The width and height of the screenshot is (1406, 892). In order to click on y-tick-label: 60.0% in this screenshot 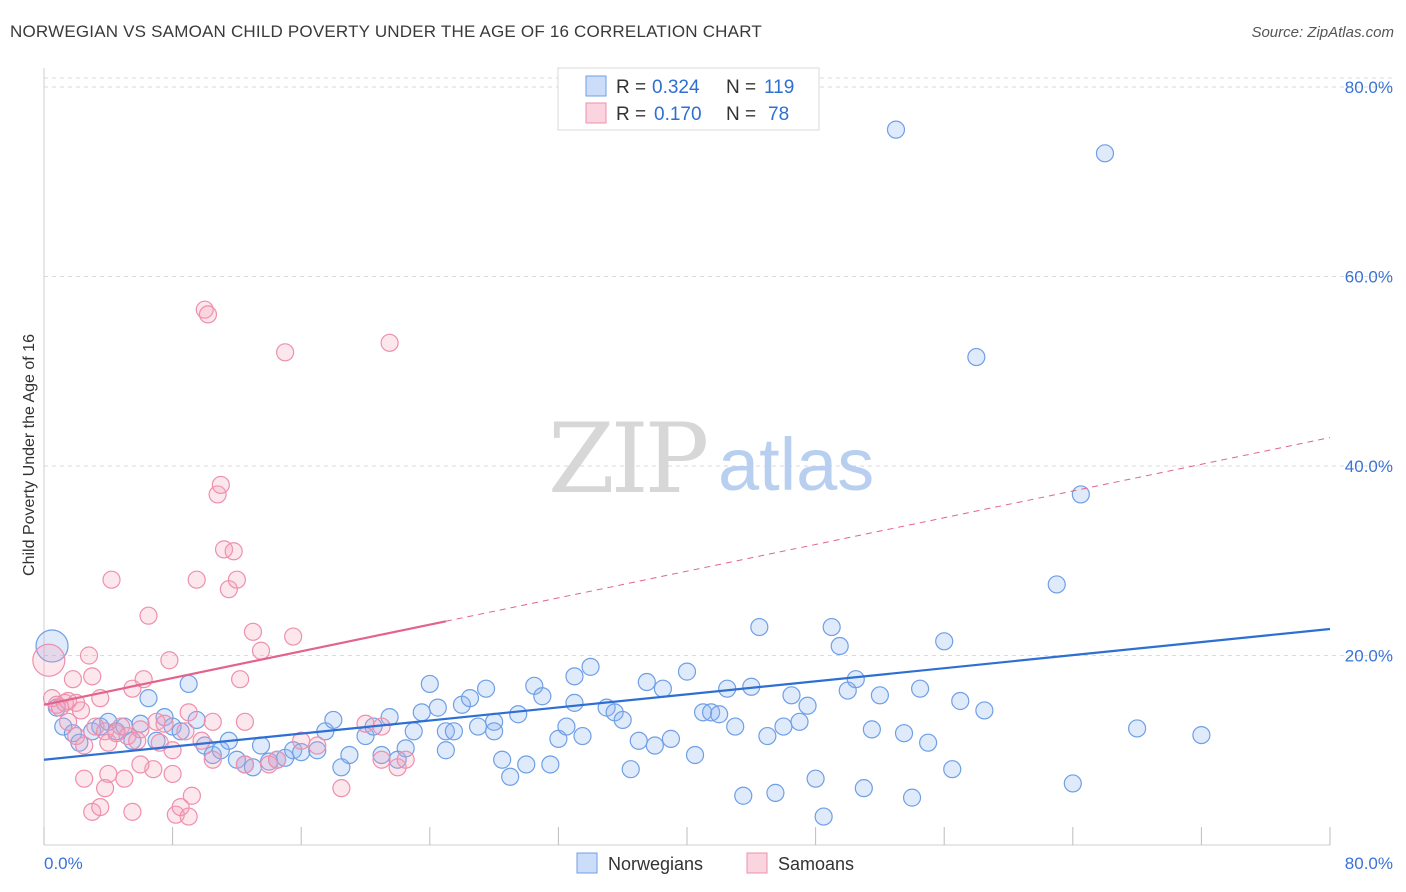, I will do `click(1369, 277)`.